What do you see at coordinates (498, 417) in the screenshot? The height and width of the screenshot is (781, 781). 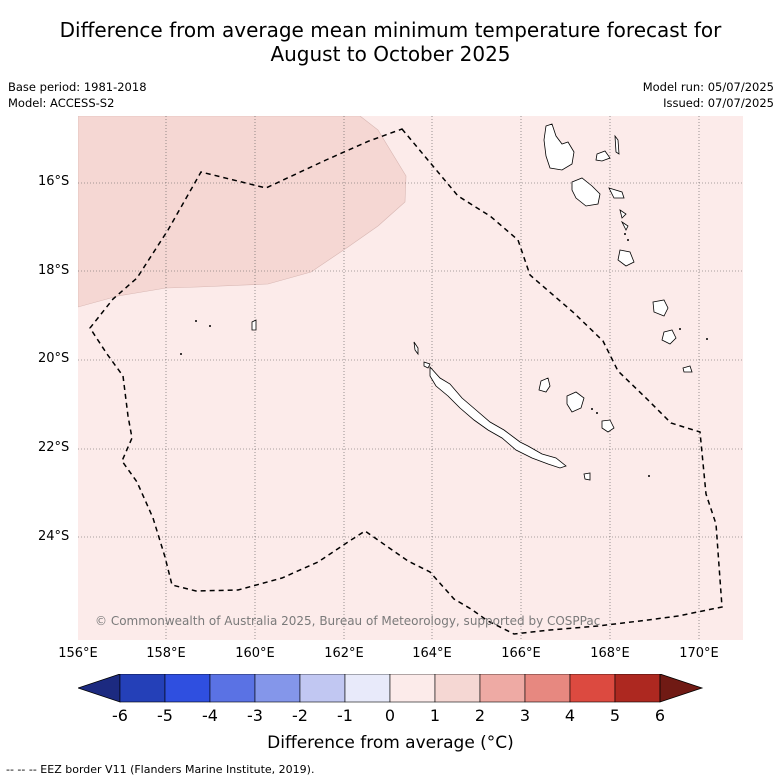 I see `new-caledonia` at bounding box center [498, 417].